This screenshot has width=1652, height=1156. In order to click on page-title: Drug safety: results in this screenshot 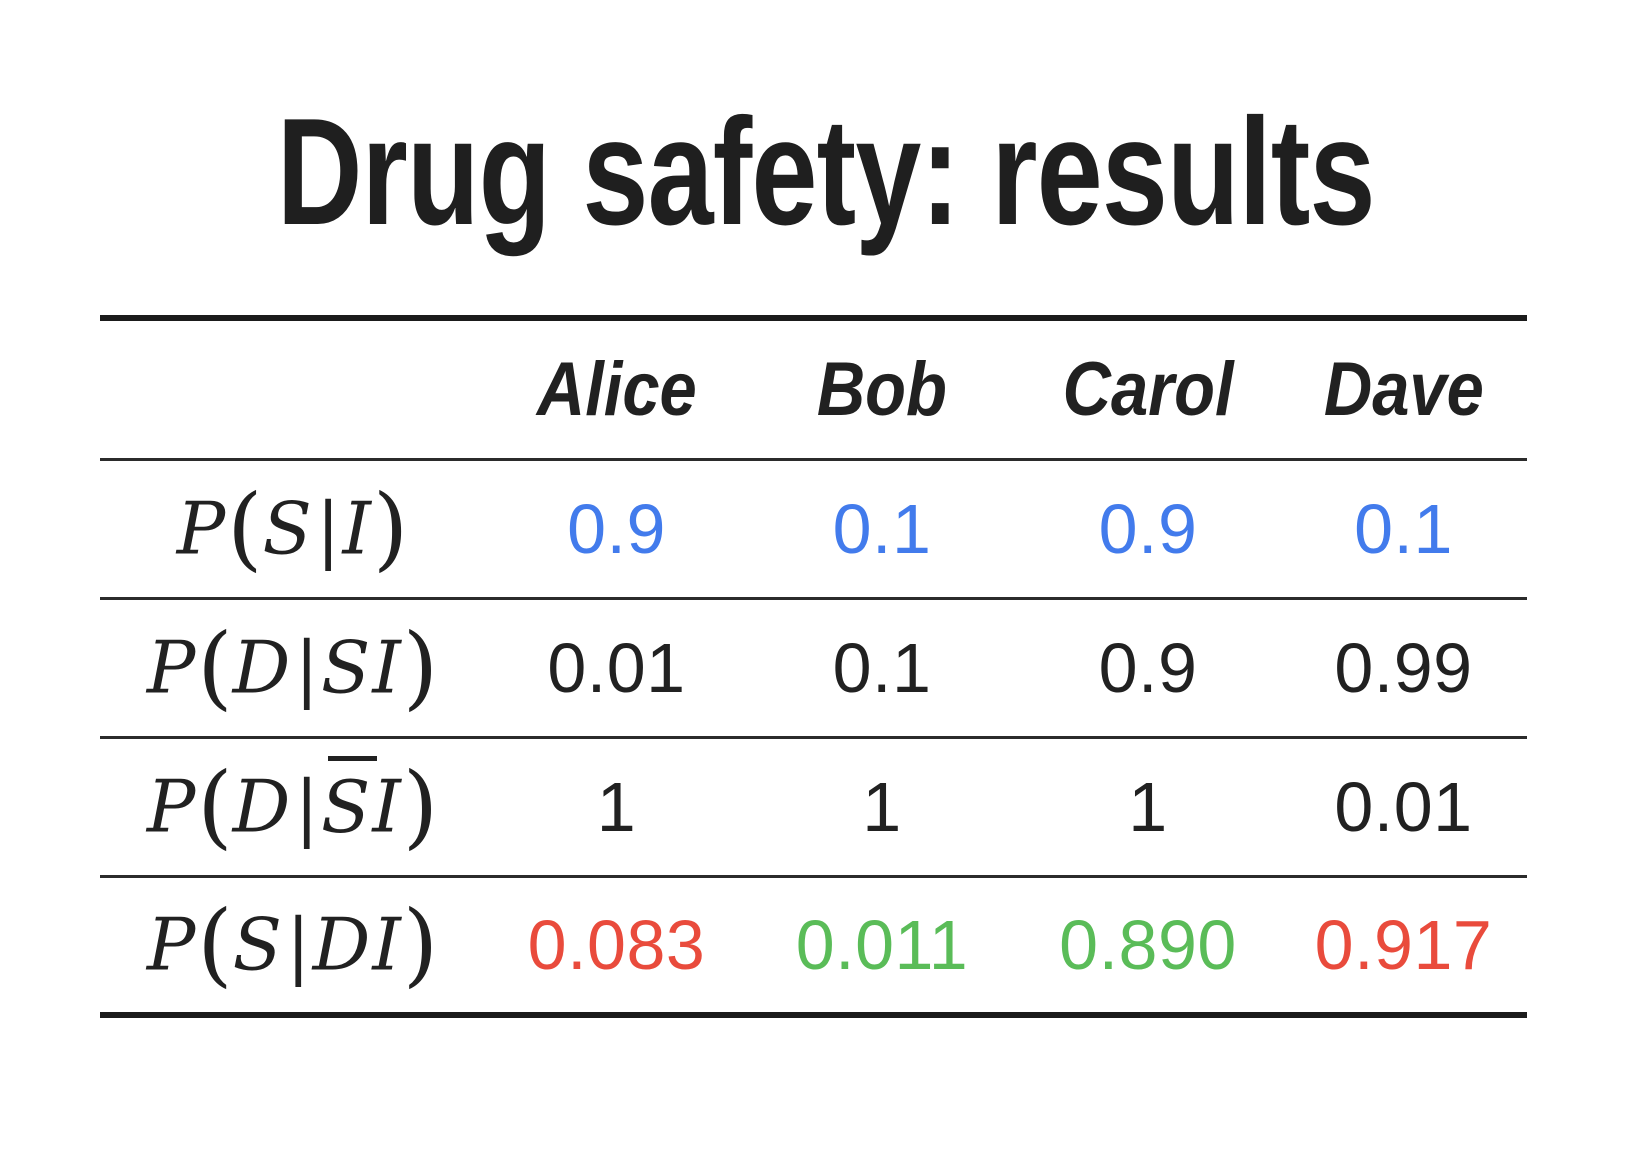, I will do `click(826, 172)`.